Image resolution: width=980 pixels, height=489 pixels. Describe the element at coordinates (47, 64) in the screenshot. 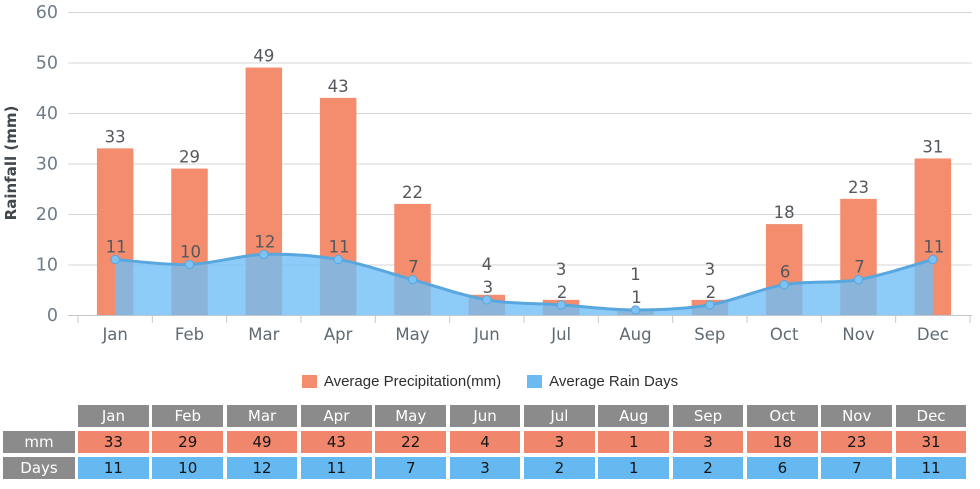

I see `y-axis-tick-label: 50` at that location.